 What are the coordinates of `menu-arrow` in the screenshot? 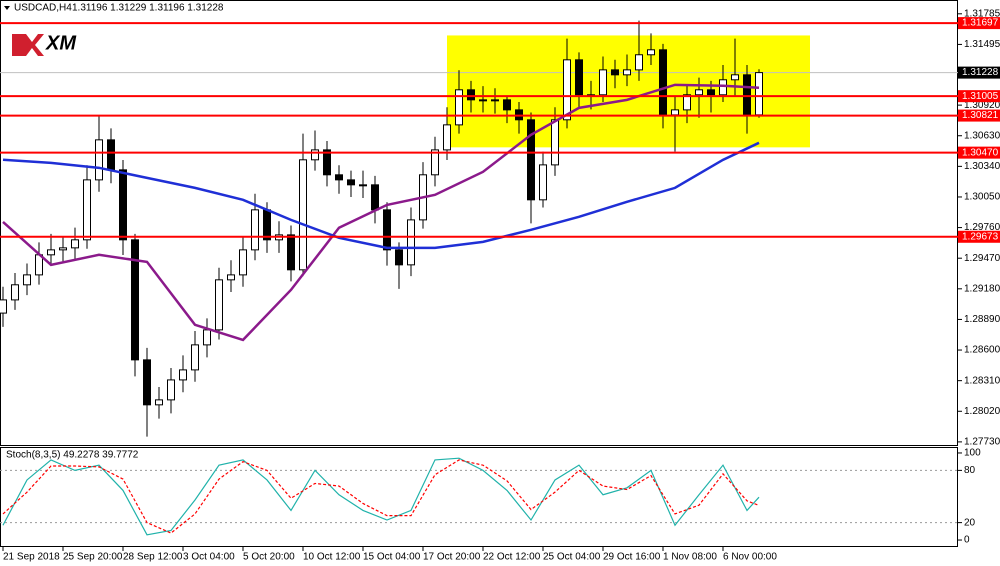 It's located at (7, 8).